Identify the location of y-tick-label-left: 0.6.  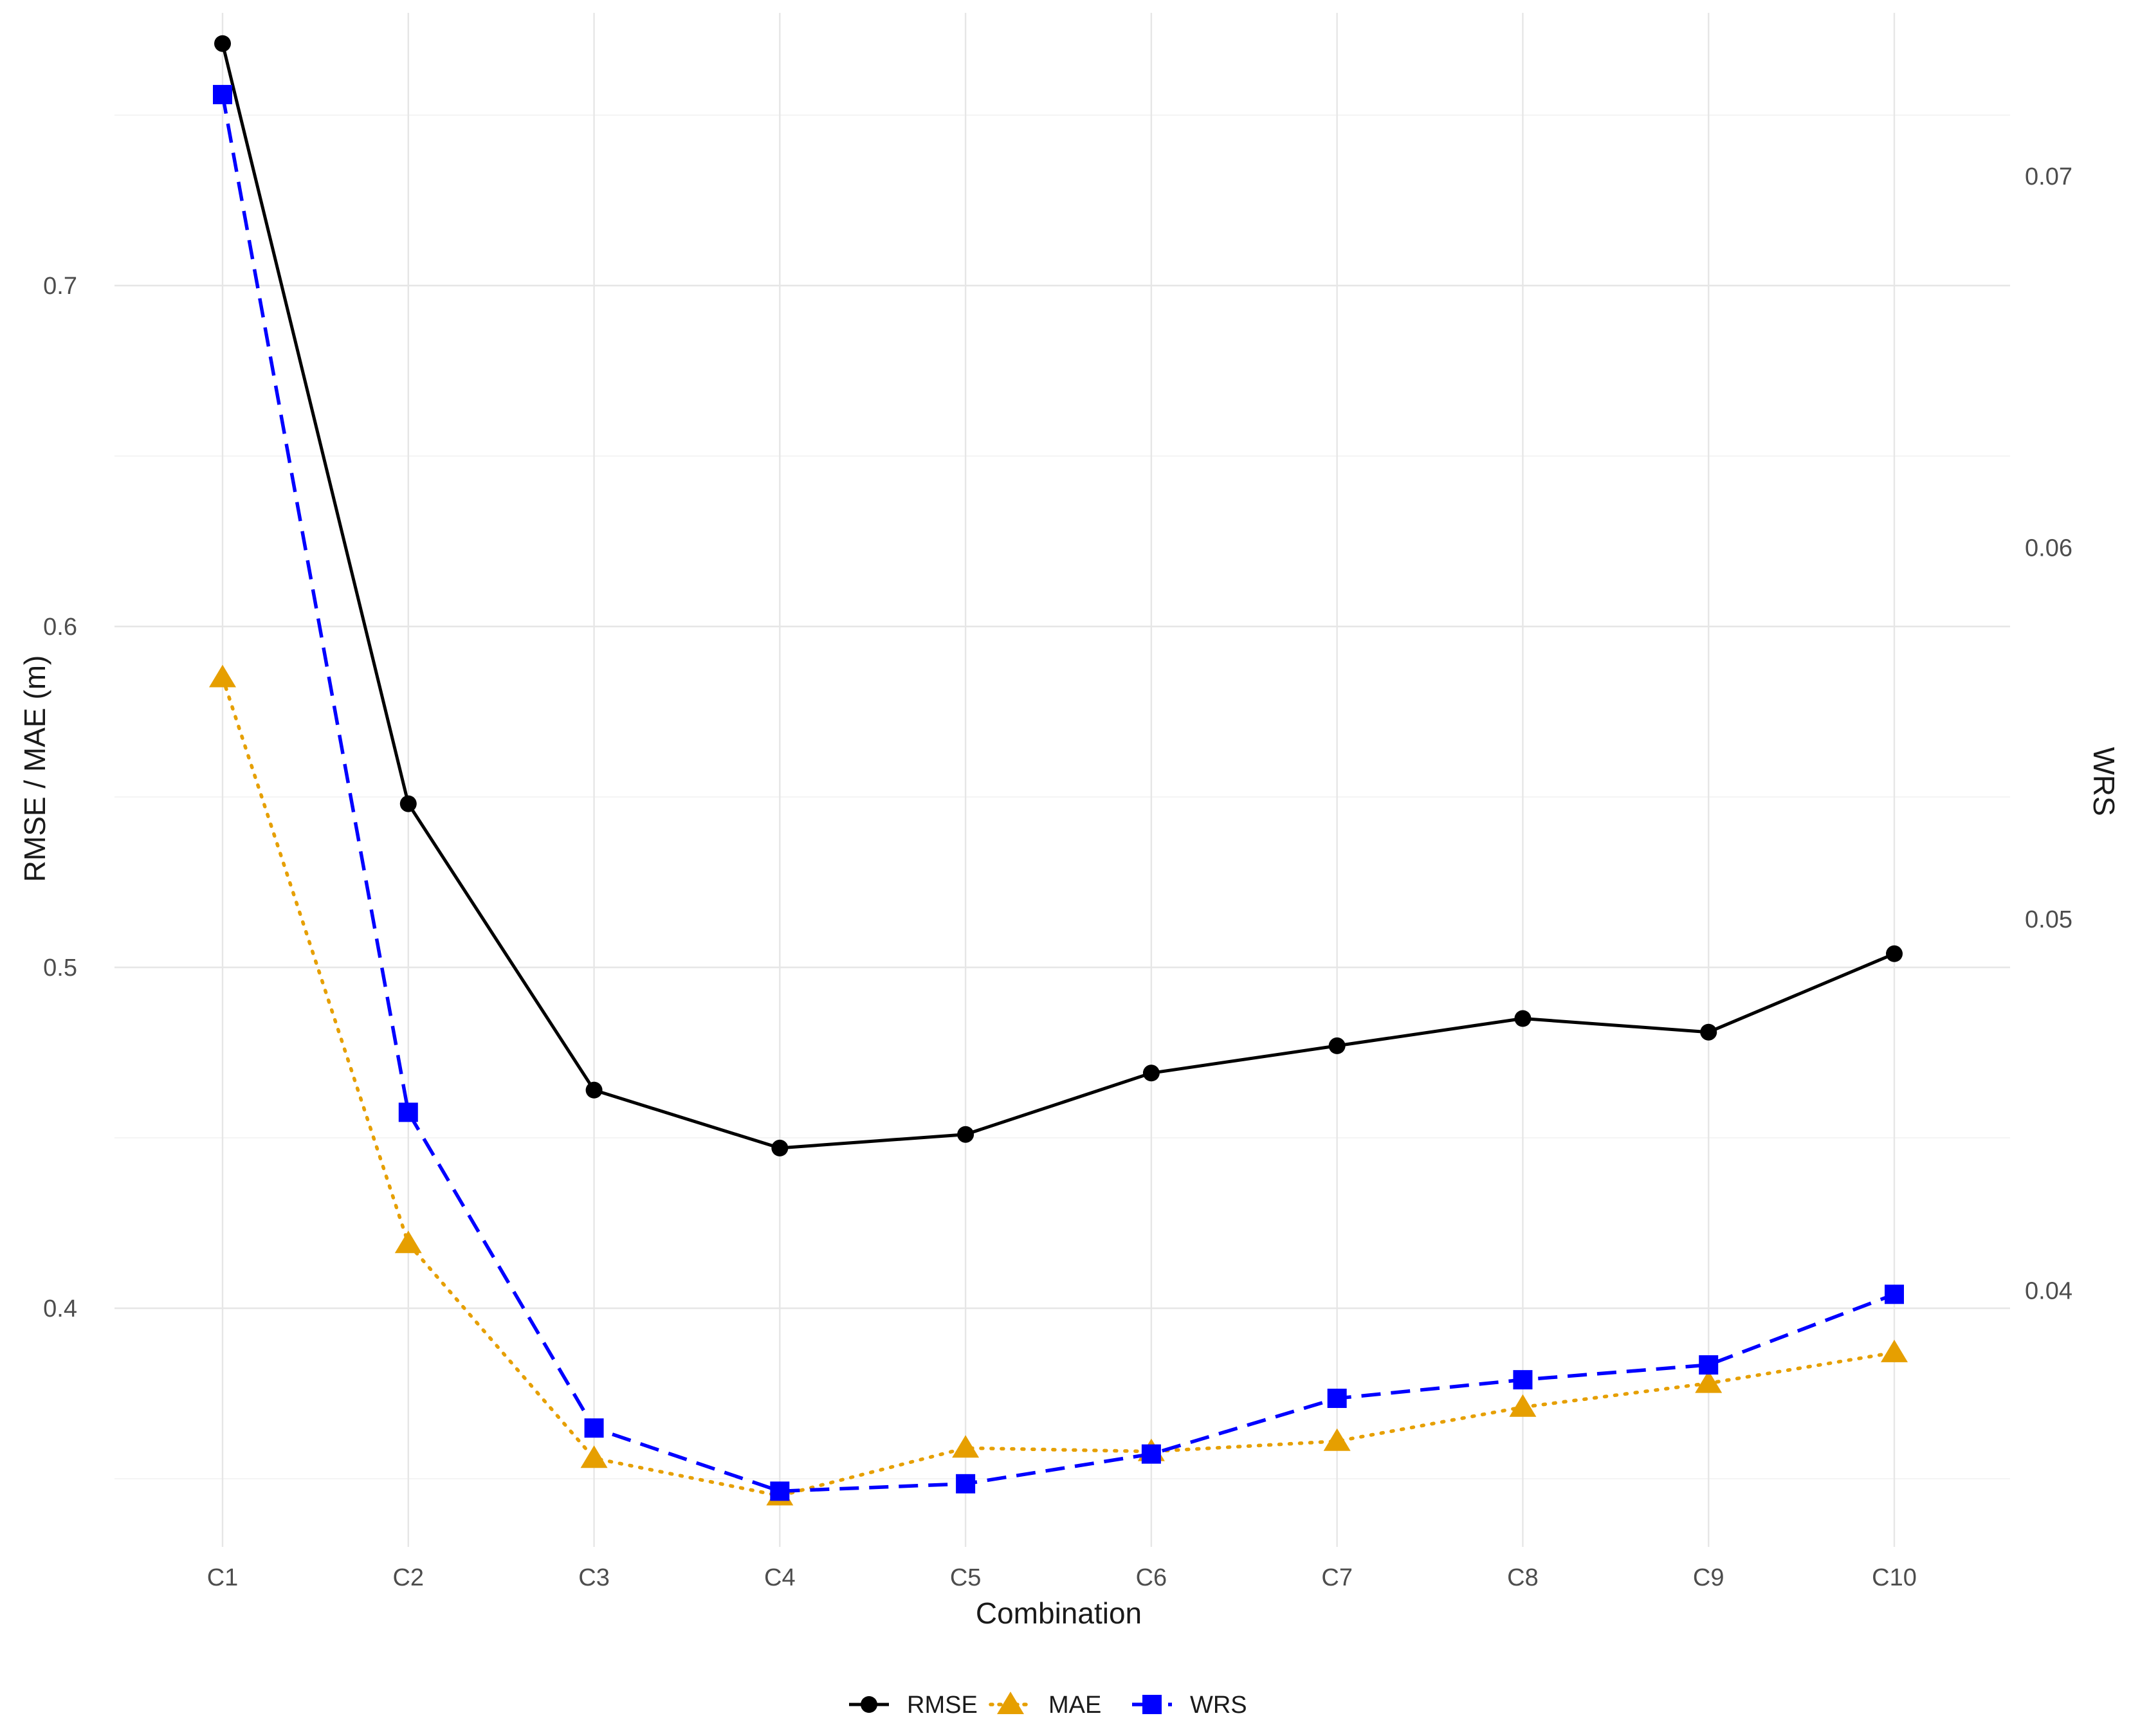
(60, 627).